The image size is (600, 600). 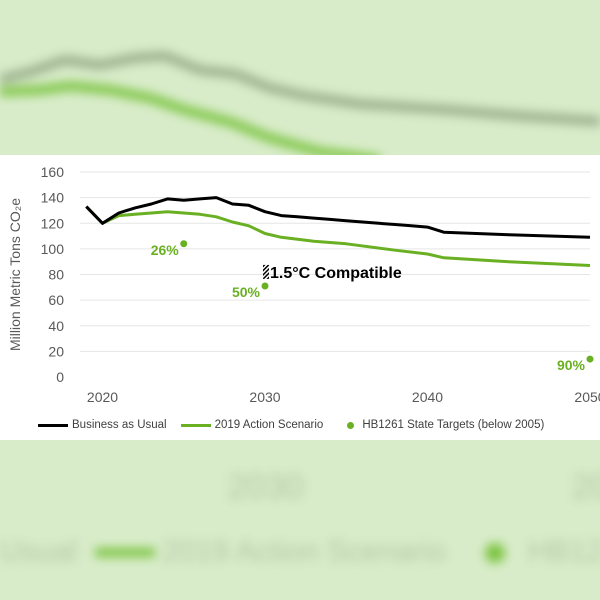 I want to click on hatched-marker, so click(x=266, y=271).